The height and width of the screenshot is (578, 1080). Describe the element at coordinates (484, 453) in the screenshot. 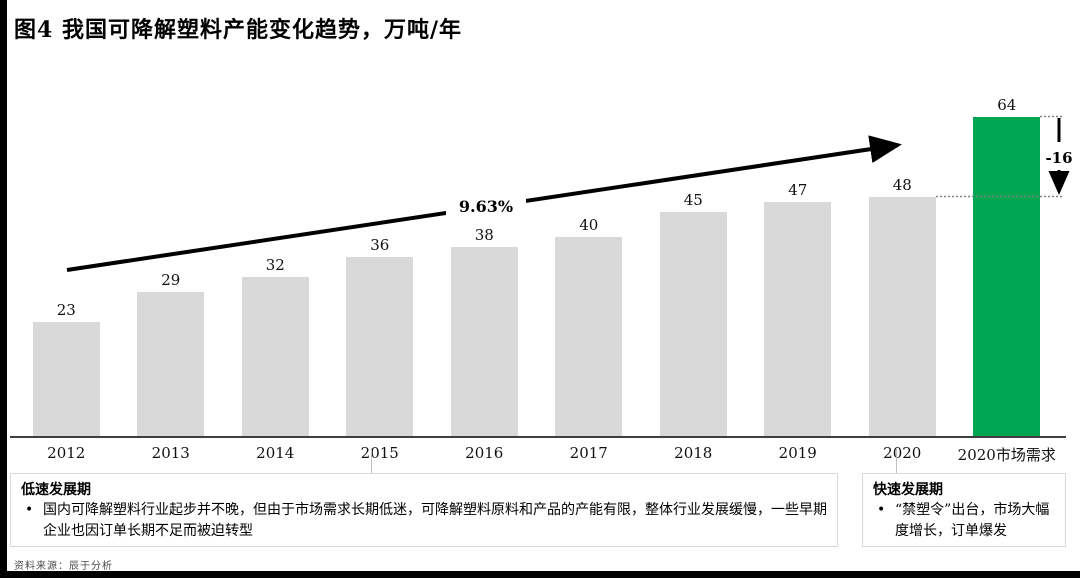

I see `x-axis-label-2016: 2016` at that location.